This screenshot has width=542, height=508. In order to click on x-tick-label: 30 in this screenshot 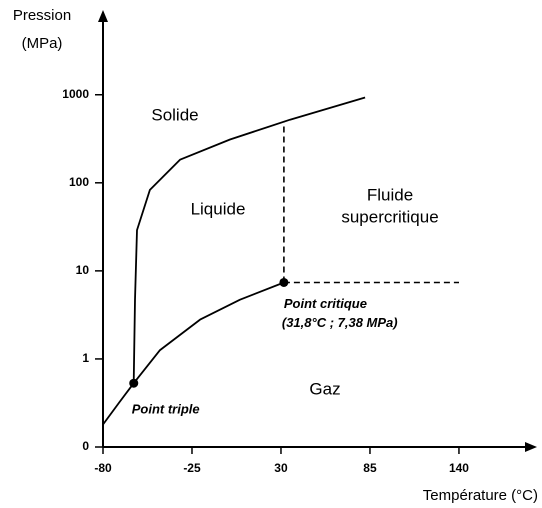, I will do `click(281, 468)`.